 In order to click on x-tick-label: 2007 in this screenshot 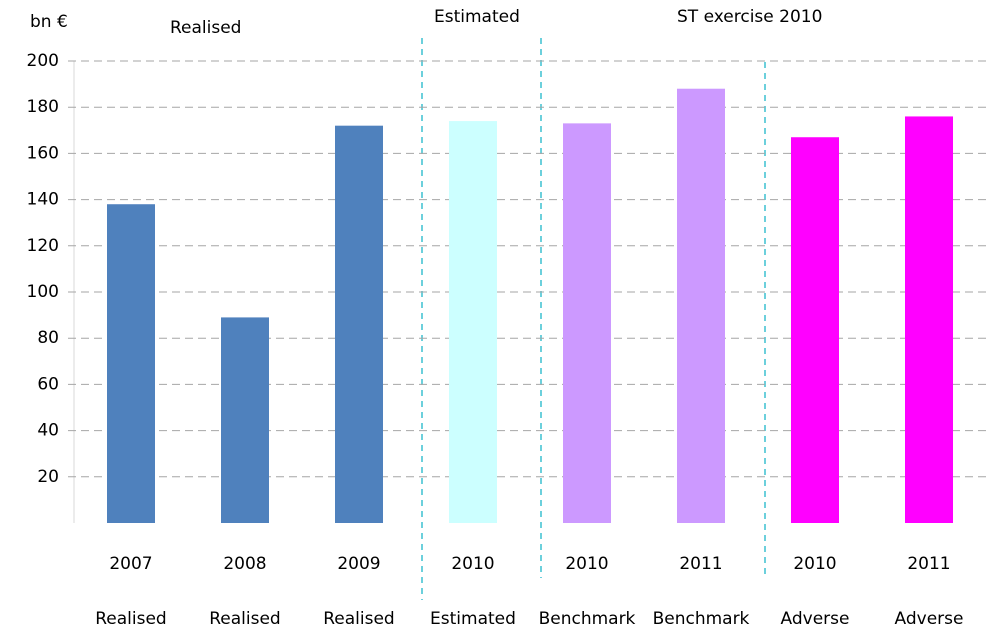, I will do `click(130, 564)`.